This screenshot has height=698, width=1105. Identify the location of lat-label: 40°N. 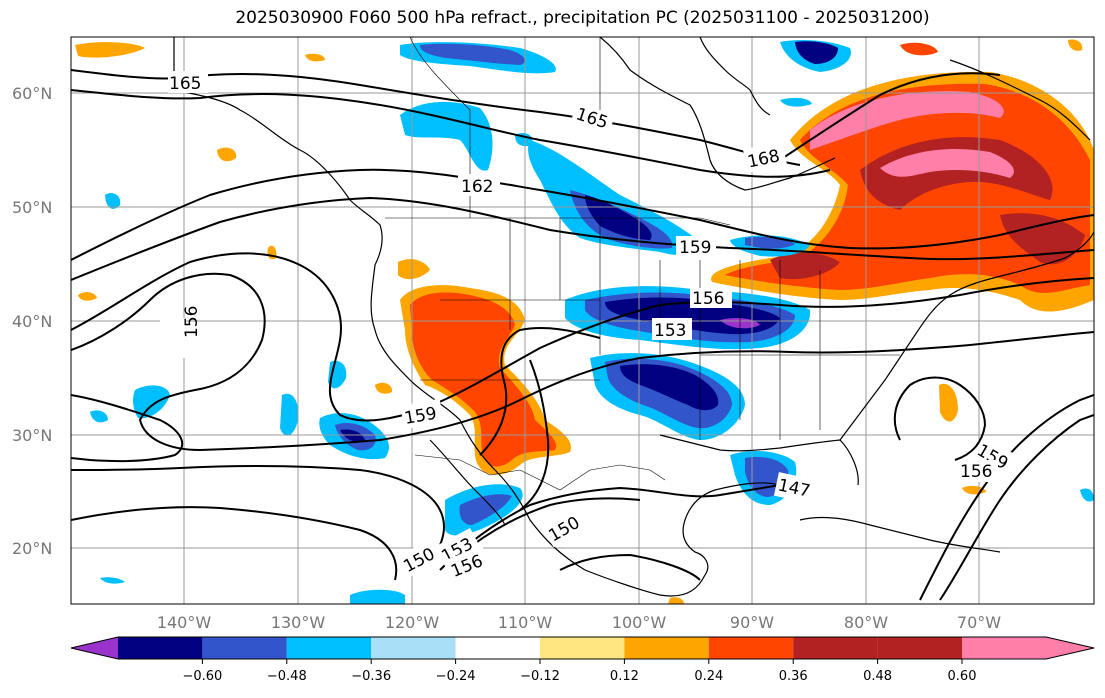
(32, 321).